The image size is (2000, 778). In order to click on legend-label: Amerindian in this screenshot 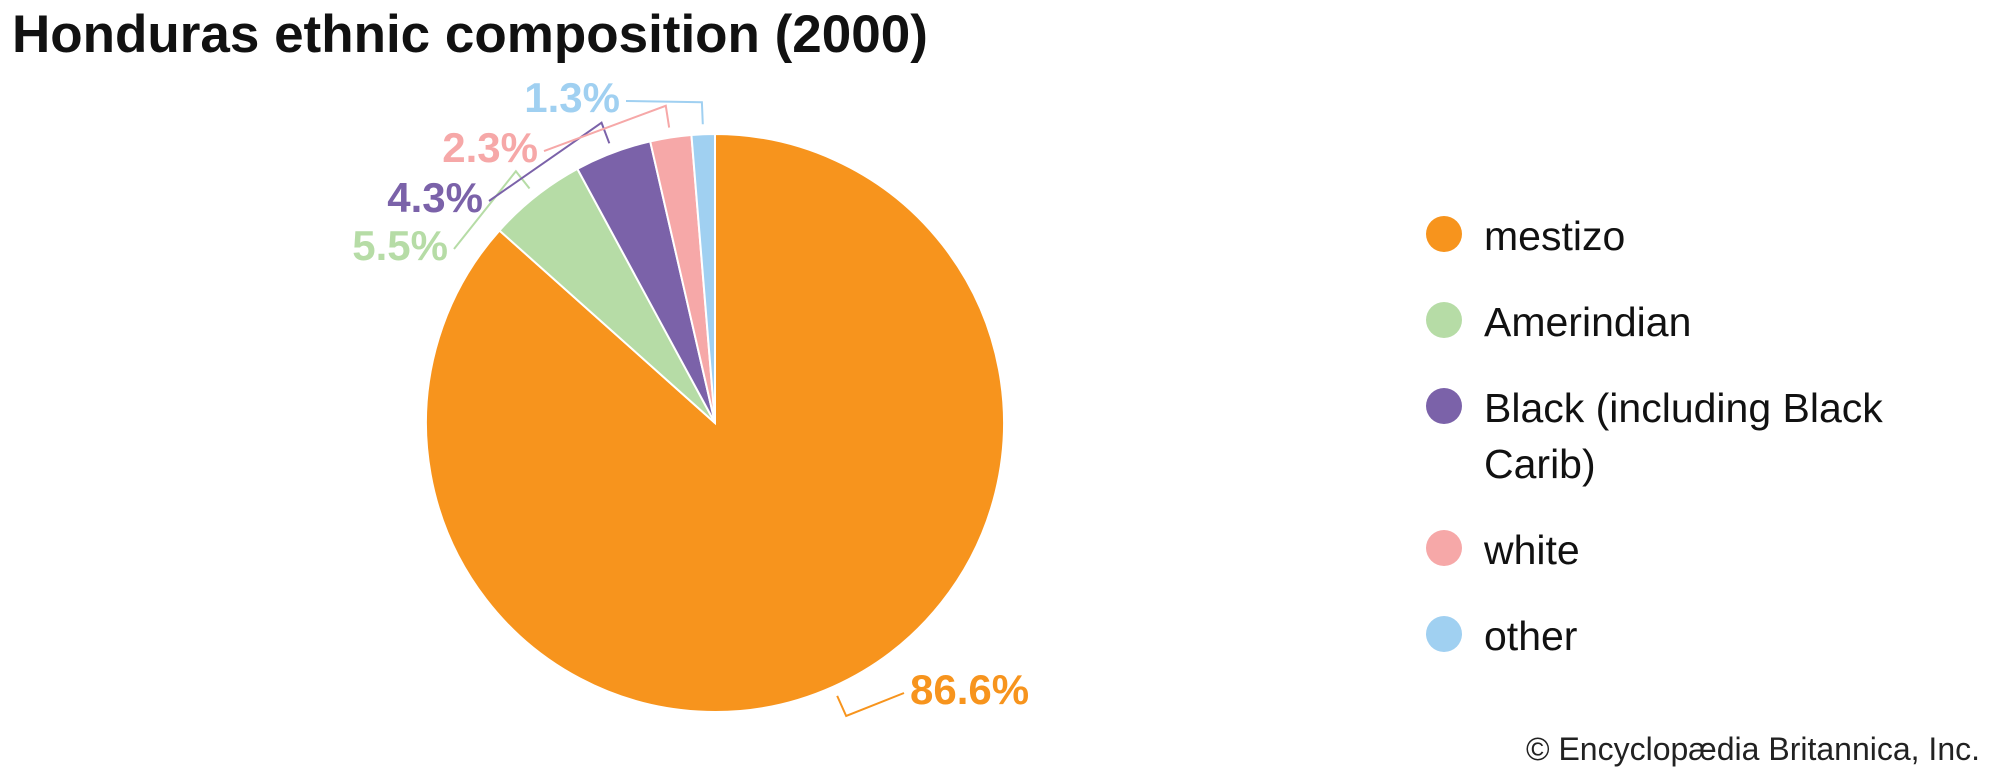, I will do `click(1588, 322)`.